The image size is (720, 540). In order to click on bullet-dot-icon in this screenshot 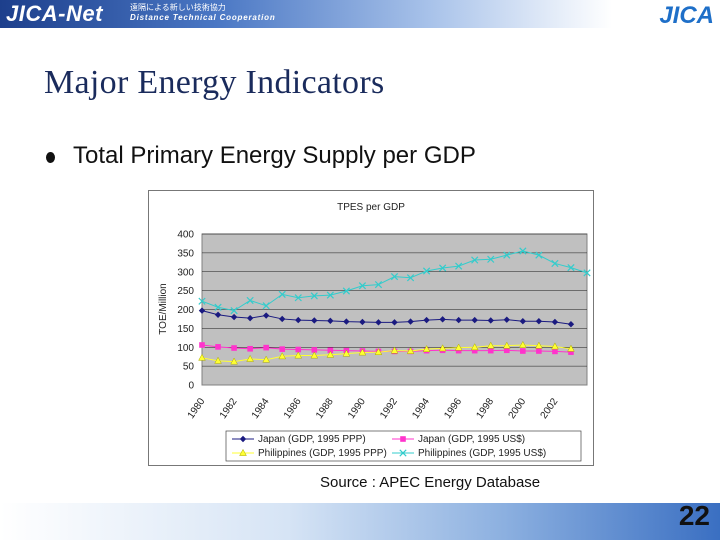, I will do `click(50, 157)`.